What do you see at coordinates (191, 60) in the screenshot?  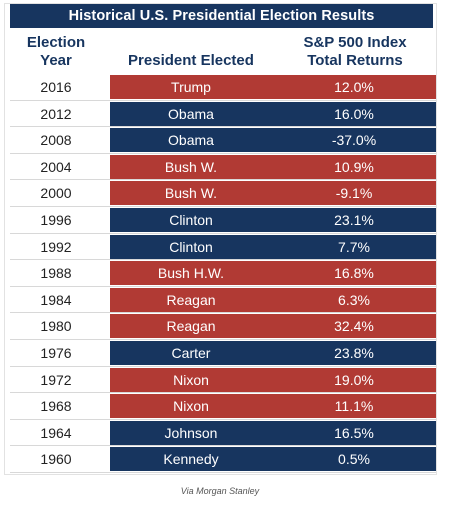 I see `column-header-president: President Elected` at bounding box center [191, 60].